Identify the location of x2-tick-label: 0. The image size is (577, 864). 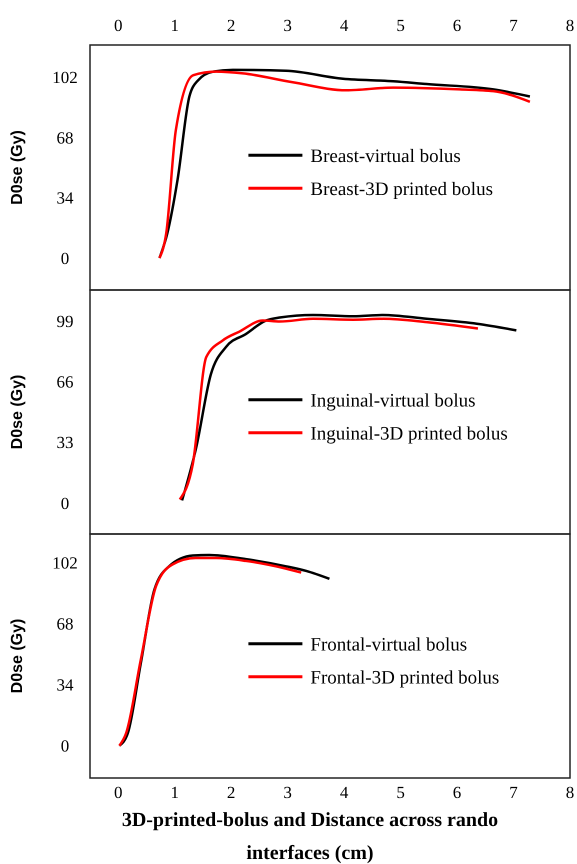
(118, 25).